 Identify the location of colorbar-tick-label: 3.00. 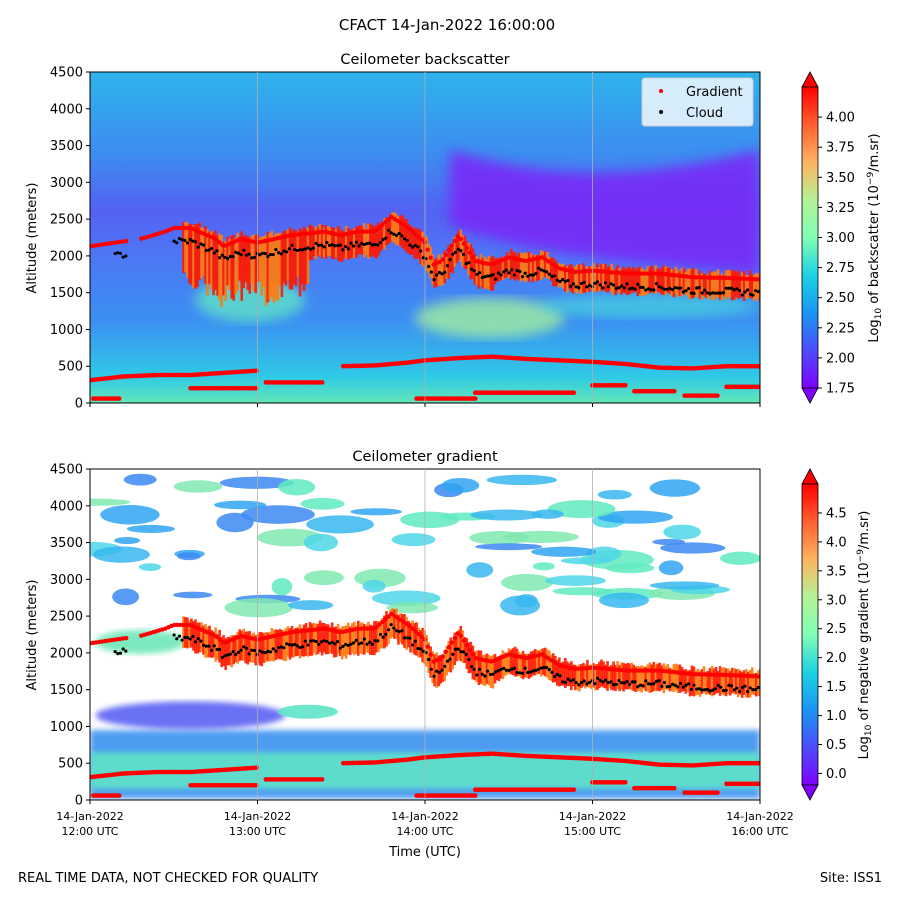
(840, 238).